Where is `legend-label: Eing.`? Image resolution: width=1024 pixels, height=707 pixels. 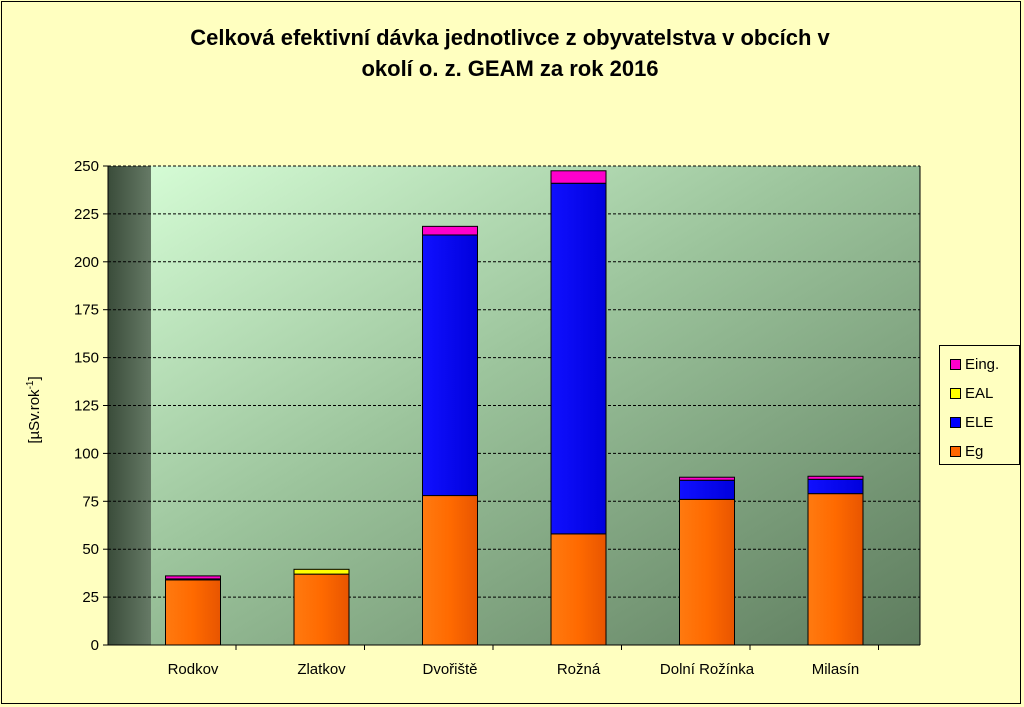 legend-label: Eing. is located at coordinates (982, 364).